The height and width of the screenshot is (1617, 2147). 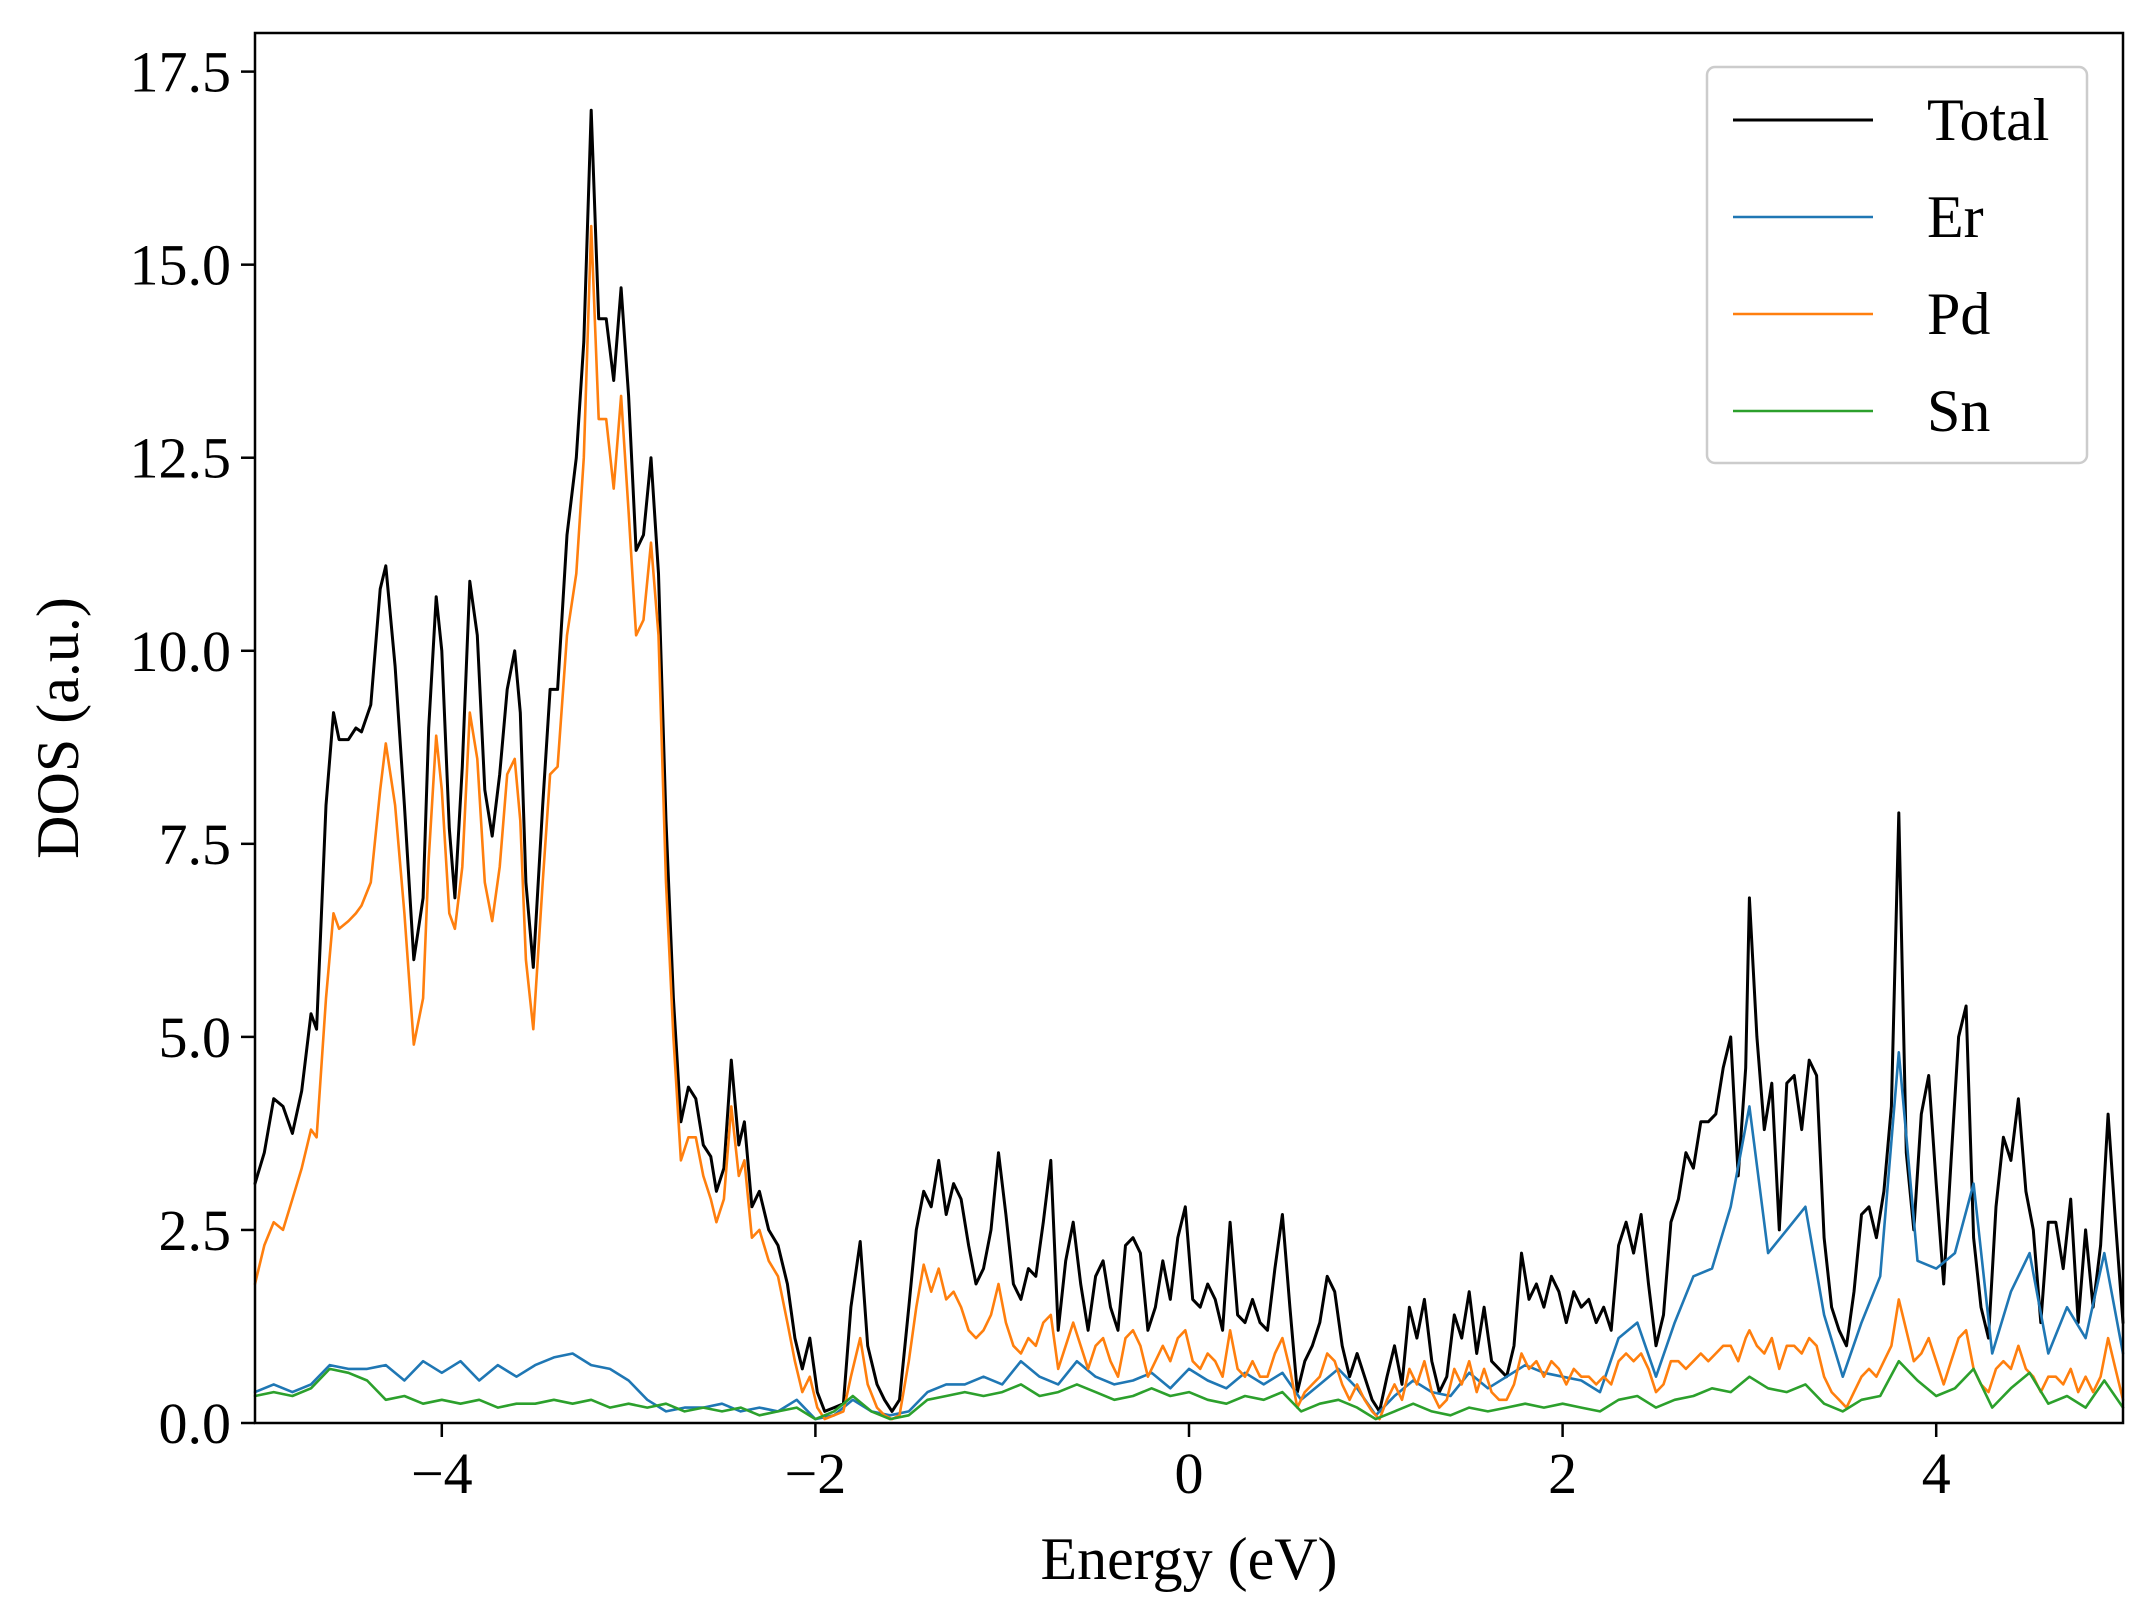 I want to click on legend-frame, so click(x=1897, y=265).